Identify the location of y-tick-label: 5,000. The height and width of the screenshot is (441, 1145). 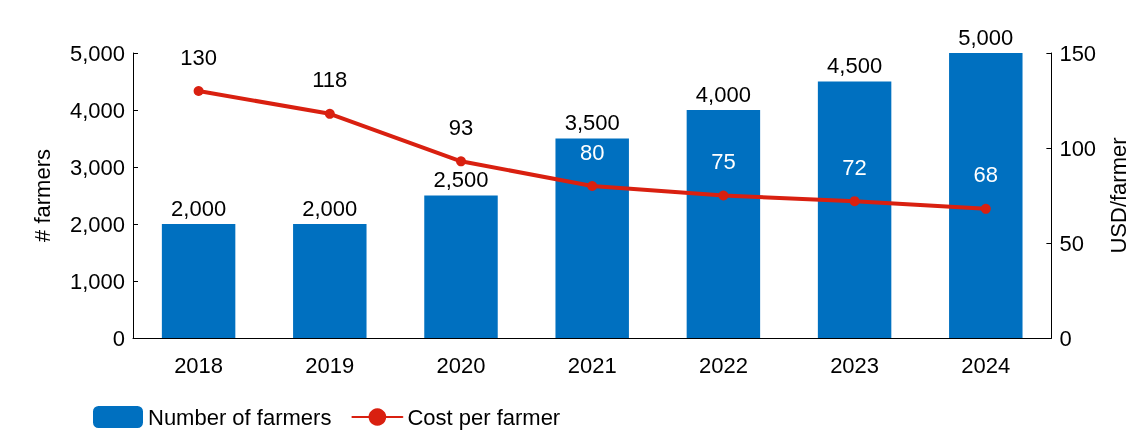
(97, 53).